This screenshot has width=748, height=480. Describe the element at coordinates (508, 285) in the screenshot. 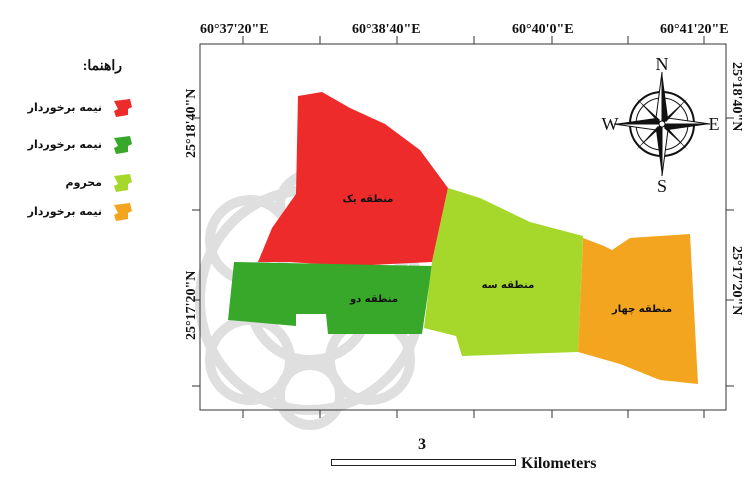

I see `zone-3-label: منطقه سه` at that location.